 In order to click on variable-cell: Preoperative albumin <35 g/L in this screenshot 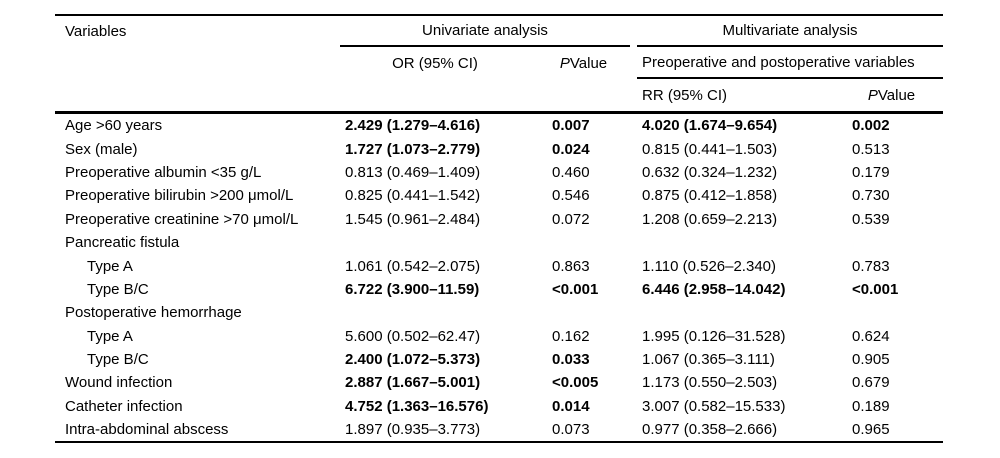, I will do `click(163, 172)`.